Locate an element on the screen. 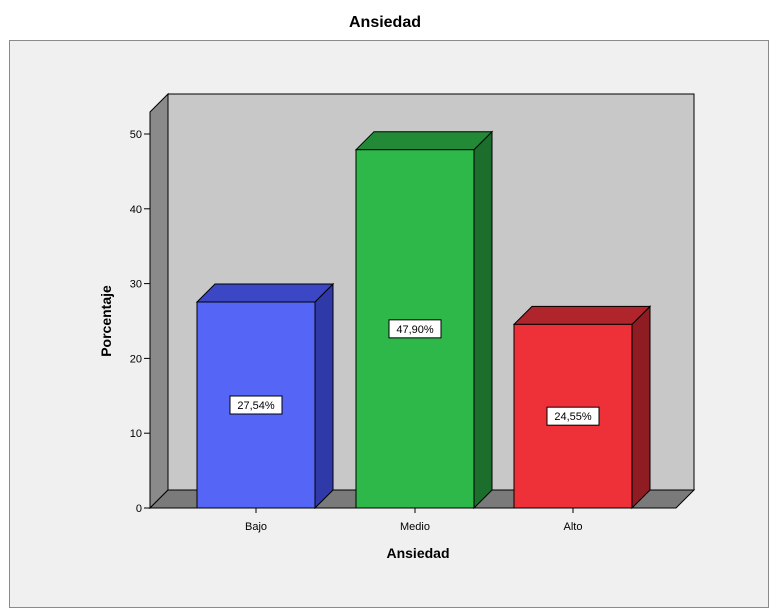 The image size is (770, 611). y-tick-label: 20 is located at coordinates (136, 359).